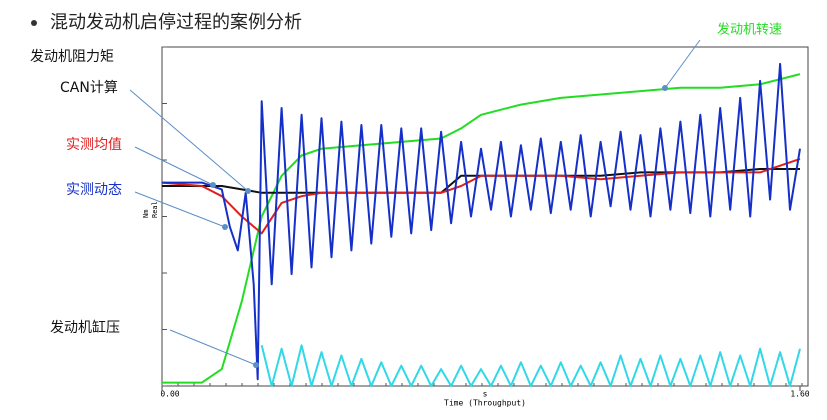 This screenshot has height=420, width=827. I want to click on x-axis-unit: s, so click(485, 394).